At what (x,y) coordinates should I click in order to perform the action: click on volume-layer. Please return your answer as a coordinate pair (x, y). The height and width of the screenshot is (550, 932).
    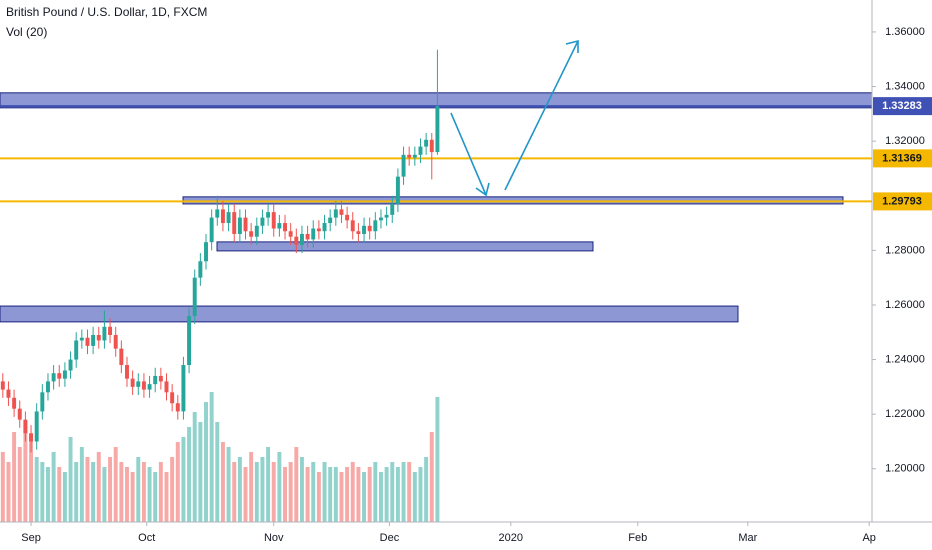
    Looking at the image, I should click on (220, 457).